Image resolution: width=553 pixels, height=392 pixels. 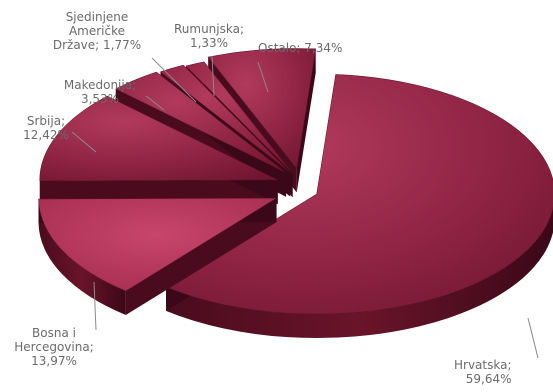 I want to click on slice-label-bih-line2: Hercegovina;, so click(x=54, y=347).